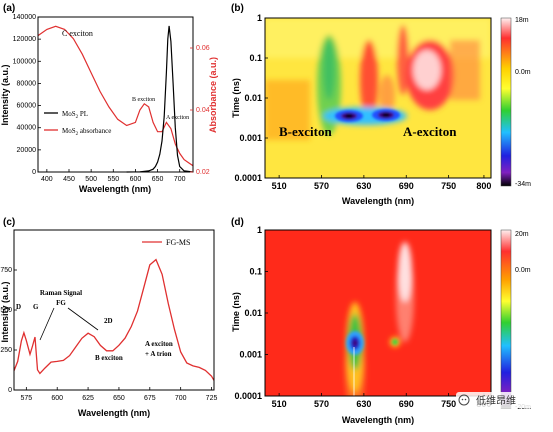  Describe the element at coordinates (430, 131) in the screenshot. I see `a-exciton-label: A-exciton` at that location.